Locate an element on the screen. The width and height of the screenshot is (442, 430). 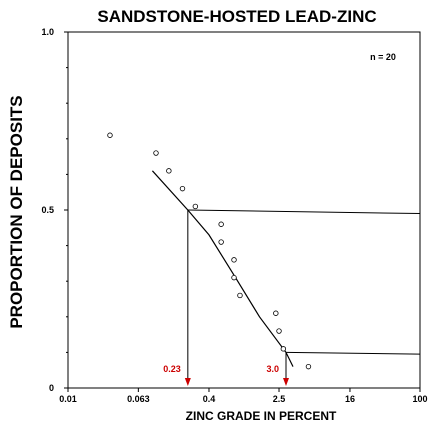
x-tick-label: 0.01 is located at coordinates (68, 399).